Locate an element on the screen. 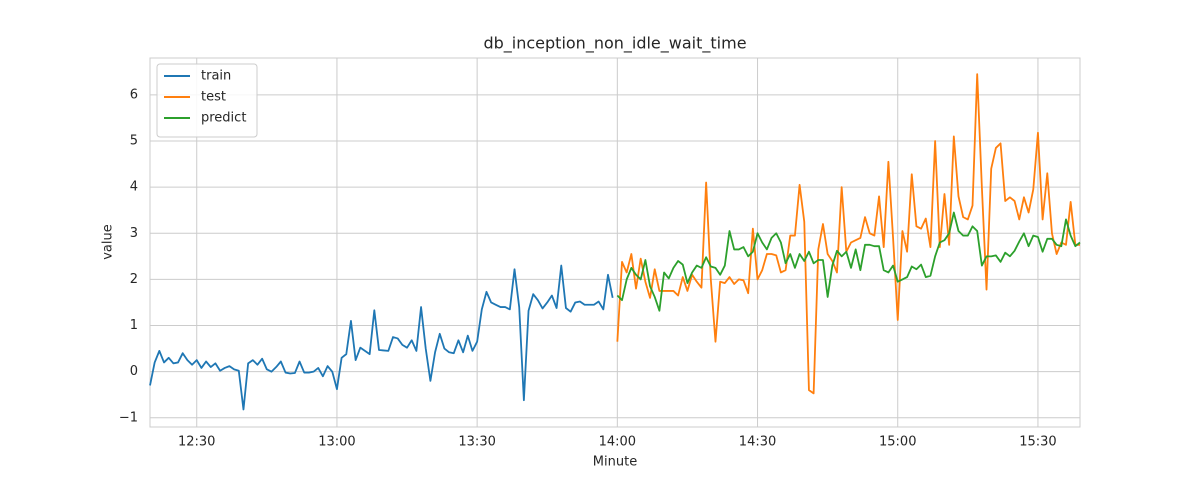 The image size is (1199, 484). y-axis-label: value is located at coordinates (108, 242).